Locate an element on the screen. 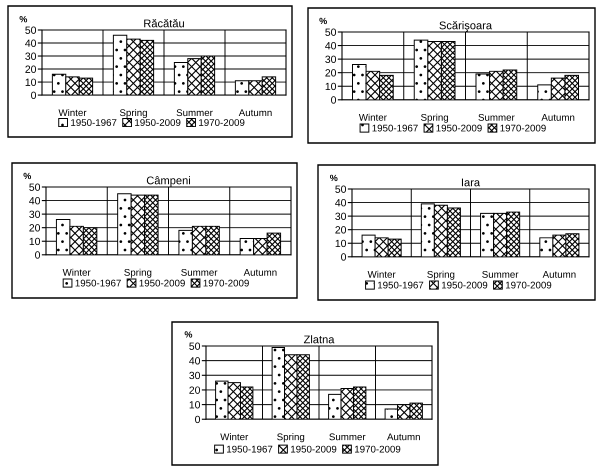 The width and height of the screenshot is (599, 469). chart-title: Scărişoara is located at coordinates (465, 26).